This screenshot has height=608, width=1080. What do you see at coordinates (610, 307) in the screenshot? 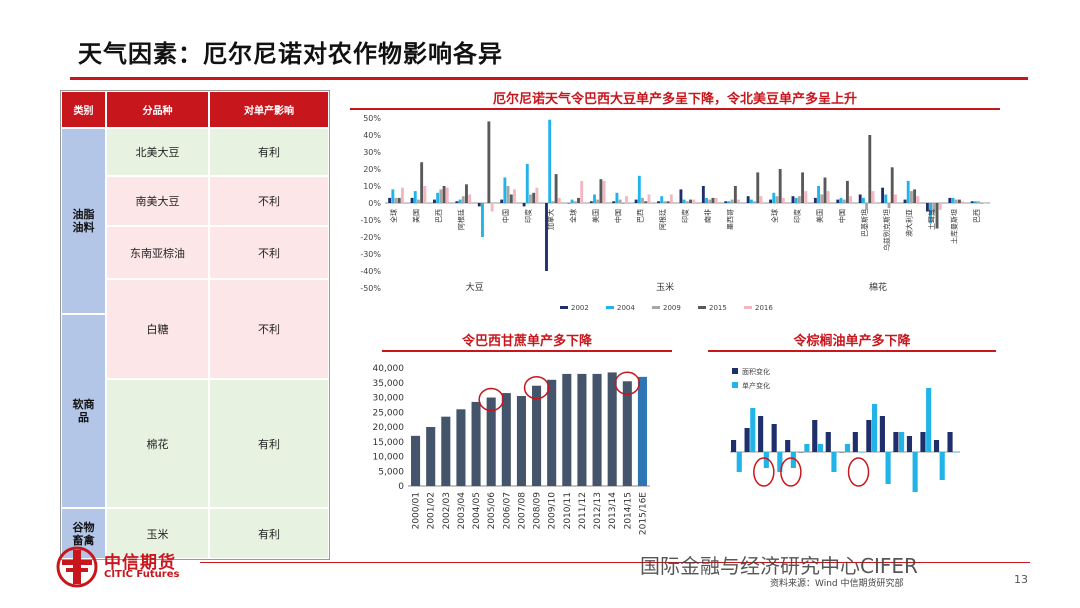
I see `chart1-legend-swatch` at bounding box center [610, 307].